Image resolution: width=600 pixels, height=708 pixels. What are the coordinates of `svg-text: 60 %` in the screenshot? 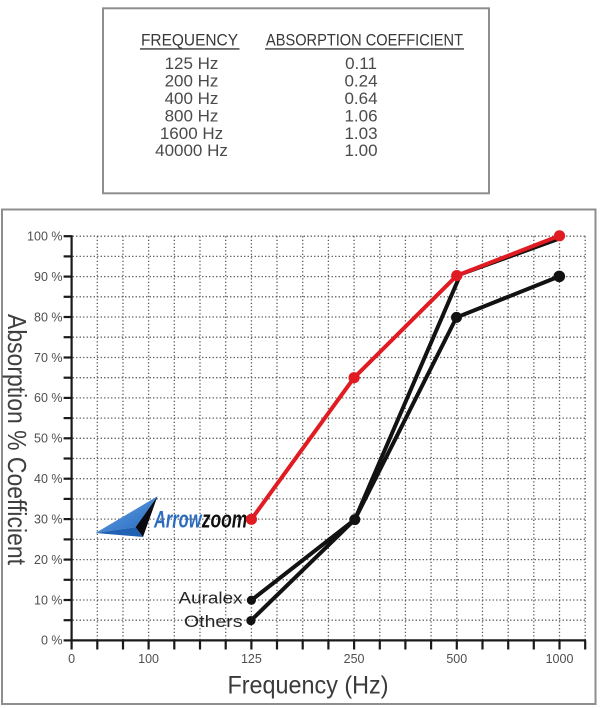 It's located at (48, 398).